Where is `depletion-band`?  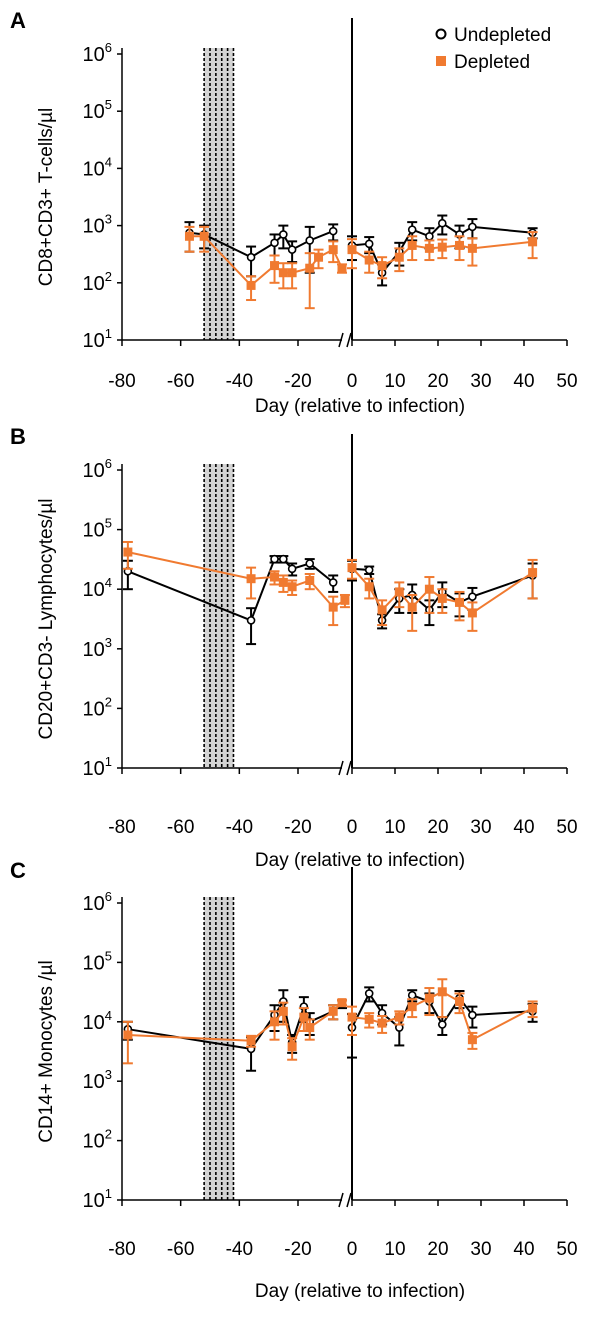
depletion-band is located at coordinates (219, 616).